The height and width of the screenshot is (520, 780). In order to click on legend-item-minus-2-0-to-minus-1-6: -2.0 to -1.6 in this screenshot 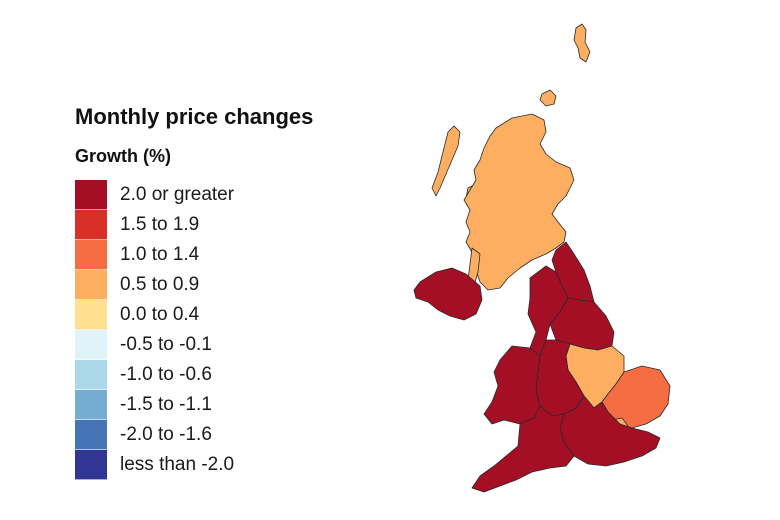, I will do `click(154, 435)`.